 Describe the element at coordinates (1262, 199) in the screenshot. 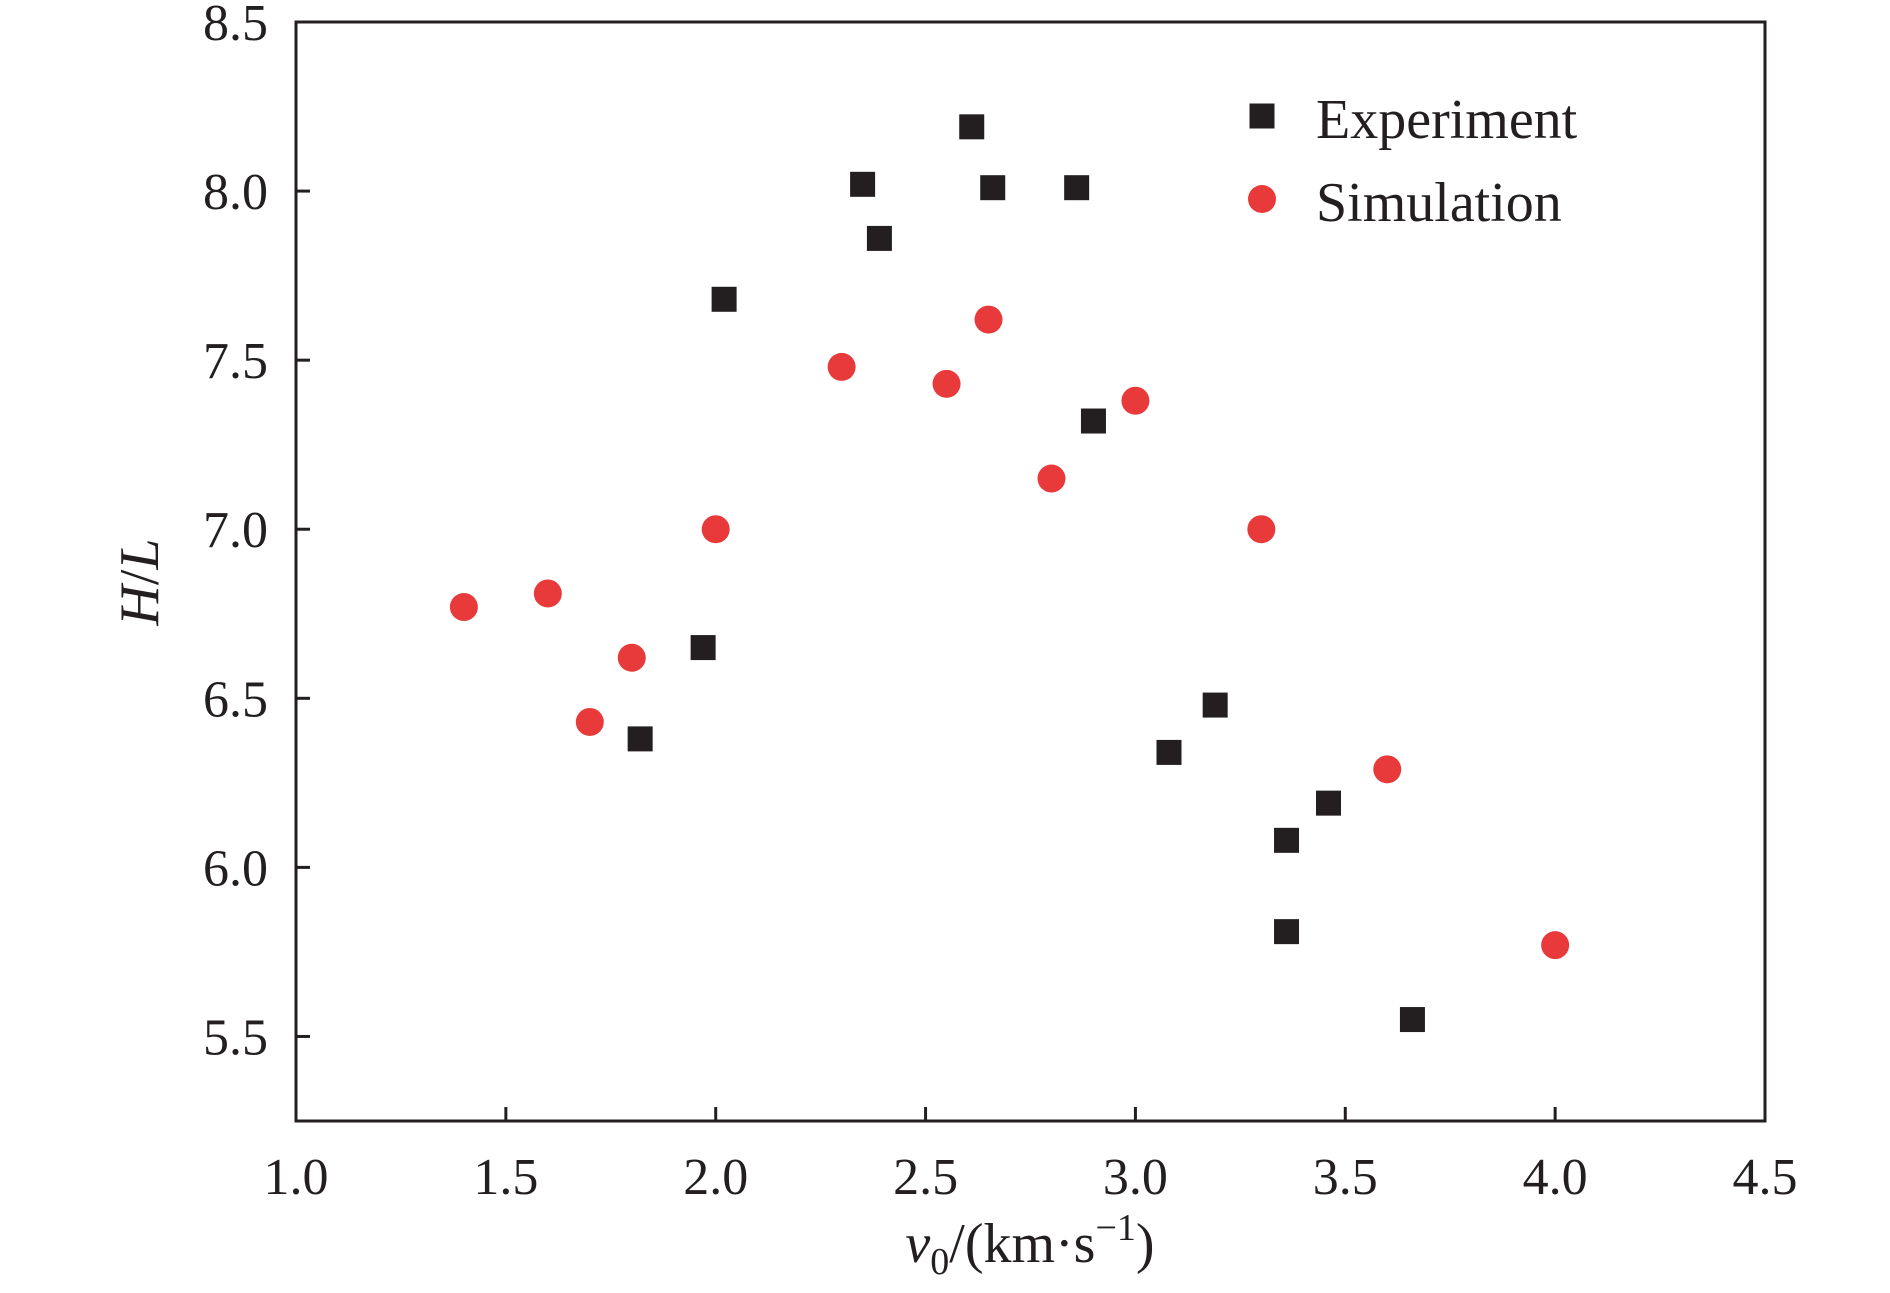

I see `legend-marker-simulation` at that location.